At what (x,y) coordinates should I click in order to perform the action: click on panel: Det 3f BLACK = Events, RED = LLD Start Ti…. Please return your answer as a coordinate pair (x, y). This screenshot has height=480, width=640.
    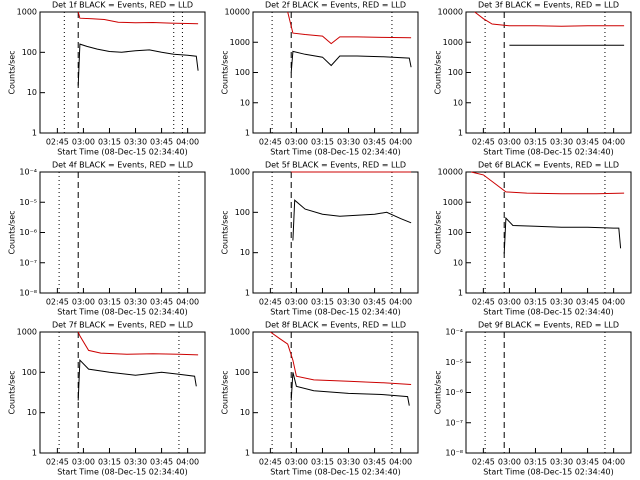
    Looking at the image, I should click on (533, 79).